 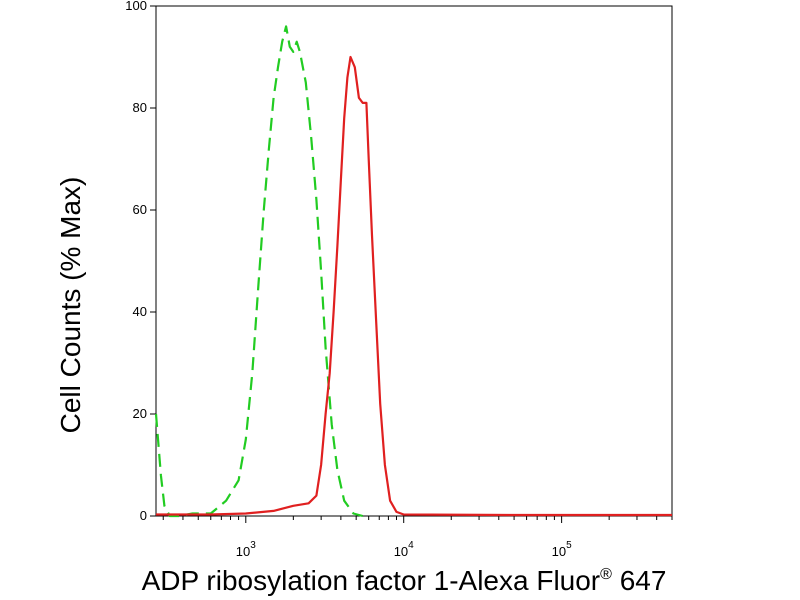 What do you see at coordinates (143, 515) in the screenshot?
I see `y-tick-label: 0` at bounding box center [143, 515].